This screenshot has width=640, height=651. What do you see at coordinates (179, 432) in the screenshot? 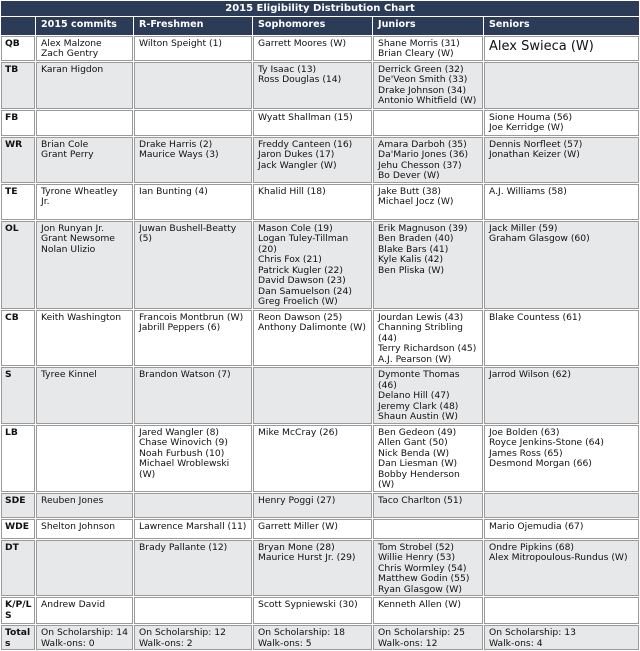
I see `player-line: Jared Wangler (8)` at bounding box center [179, 432].